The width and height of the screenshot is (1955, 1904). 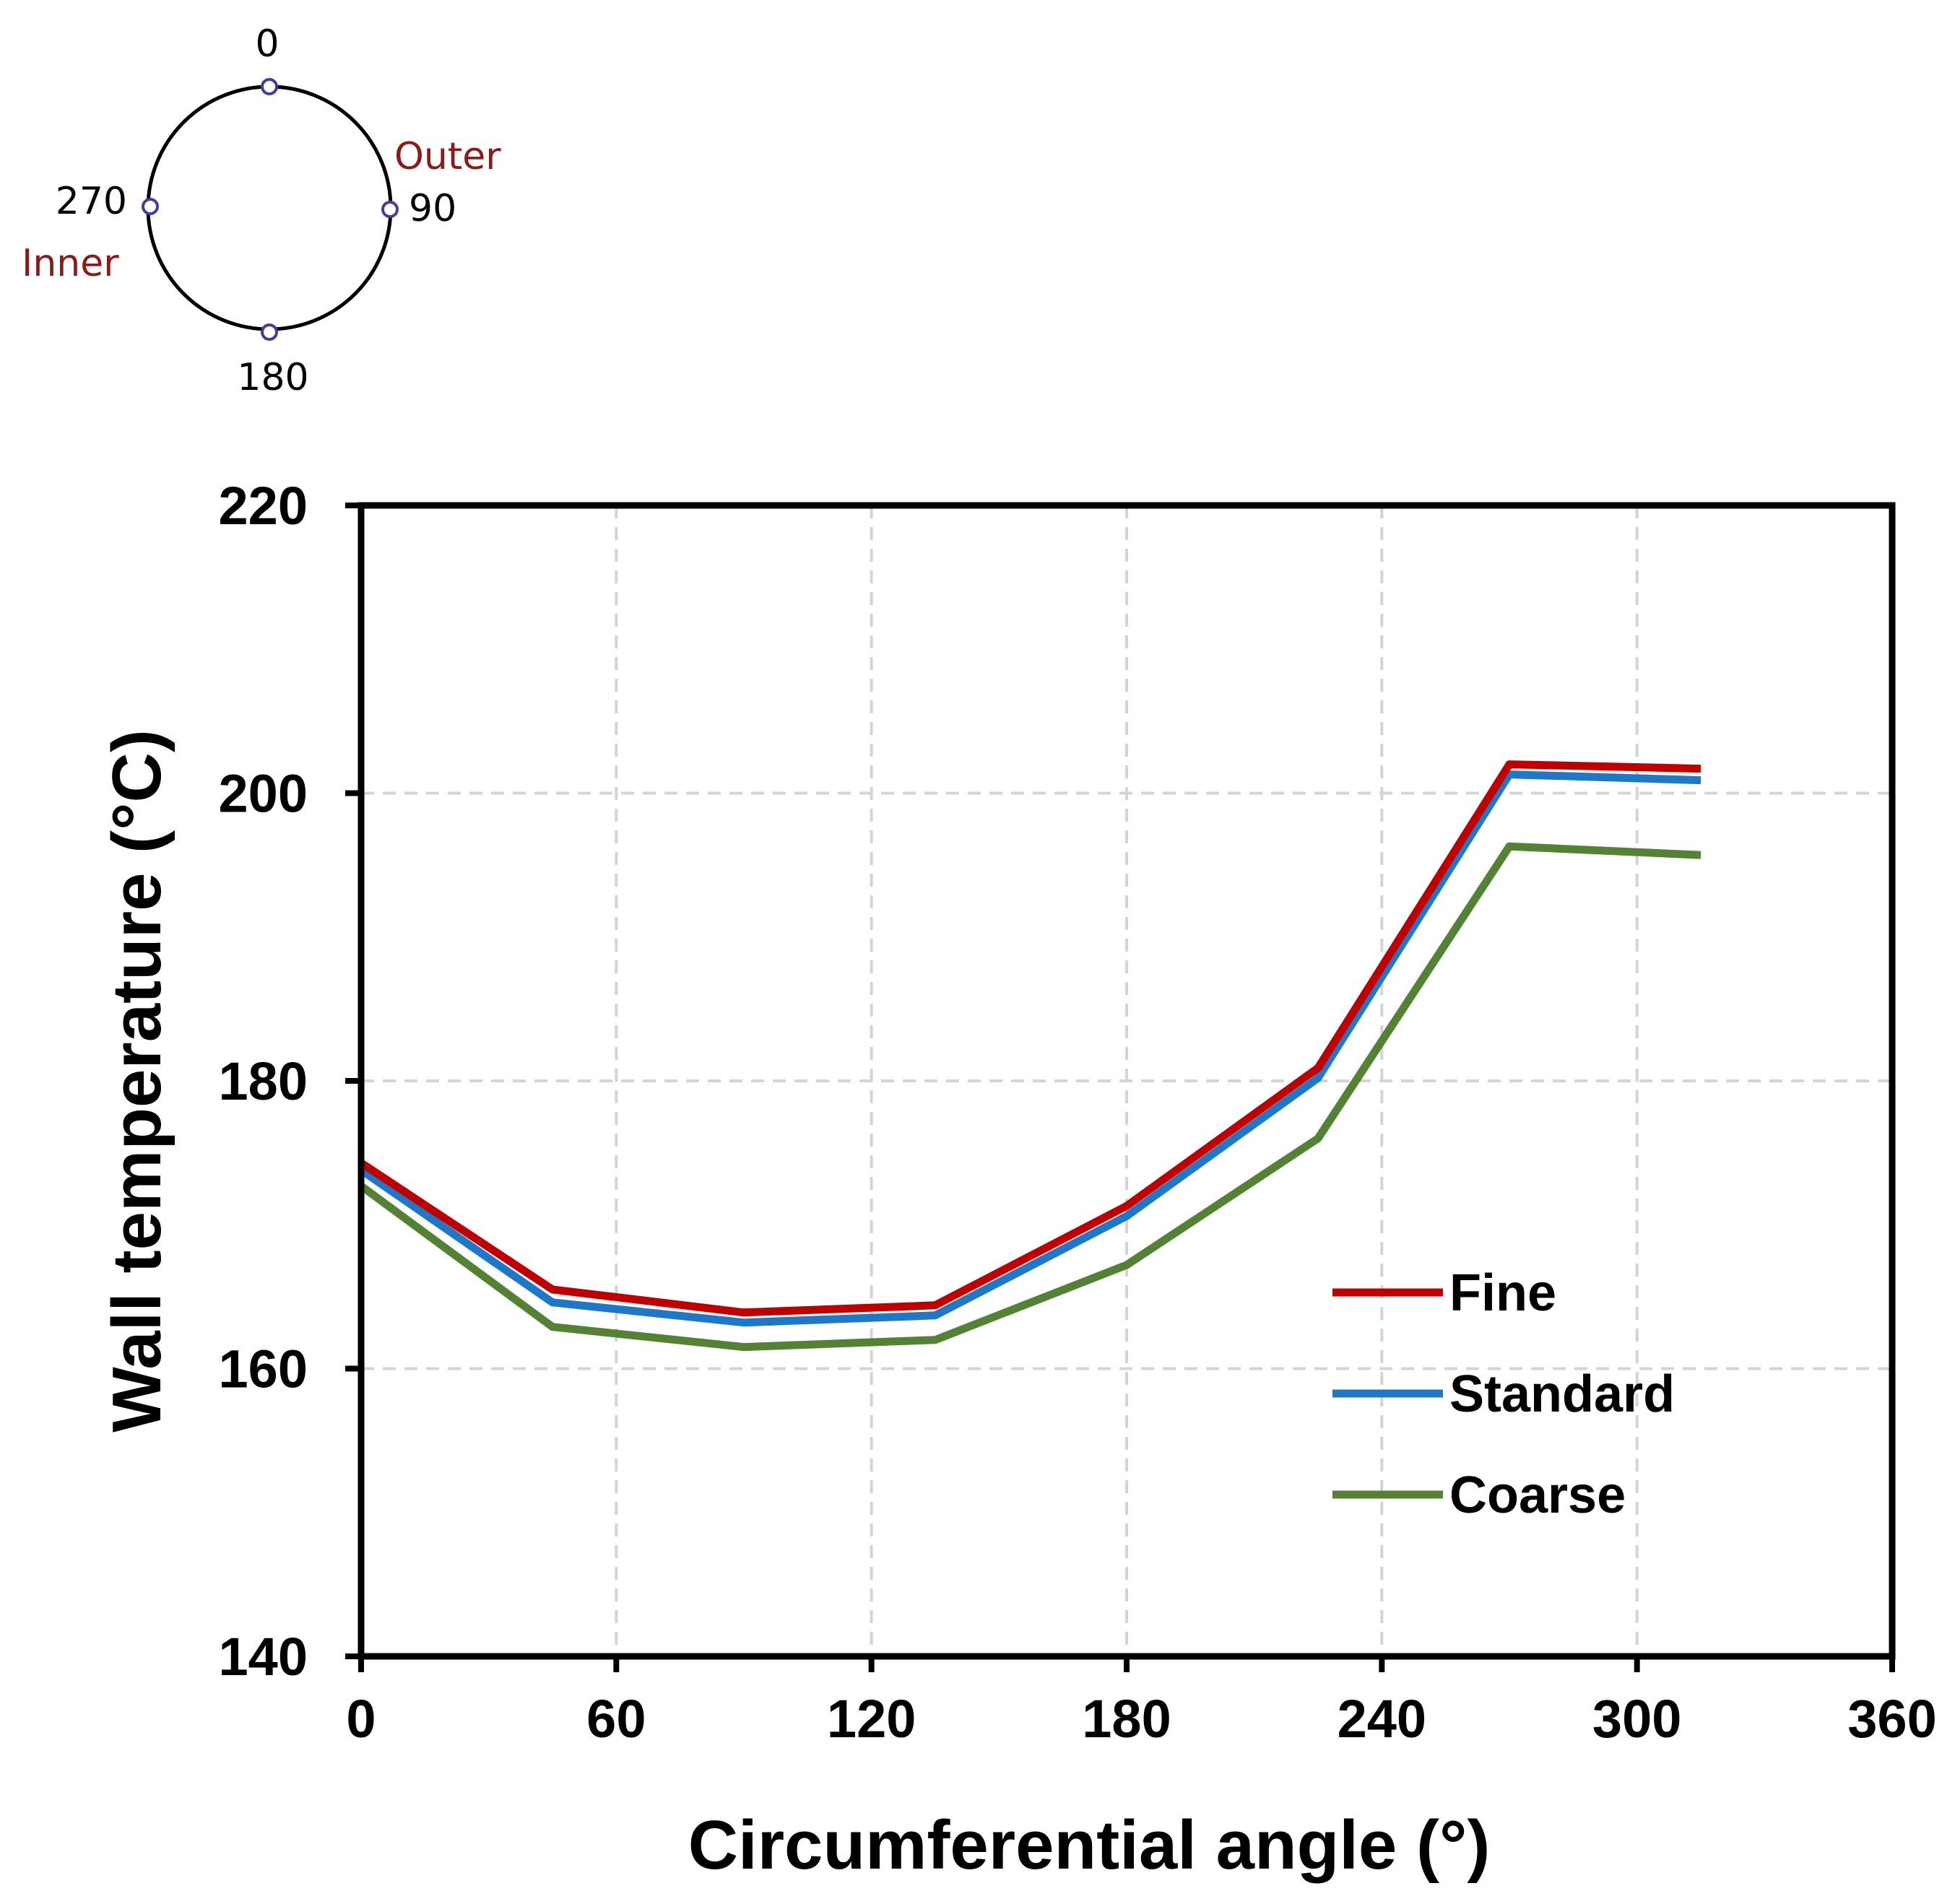 I want to click on legend-label-standard: Standard, so click(x=1562, y=1394).